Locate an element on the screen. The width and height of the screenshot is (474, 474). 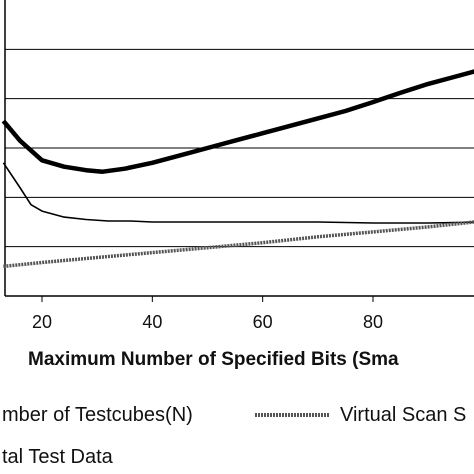
series-line-total-test-data is located at coordinates (238, 193).